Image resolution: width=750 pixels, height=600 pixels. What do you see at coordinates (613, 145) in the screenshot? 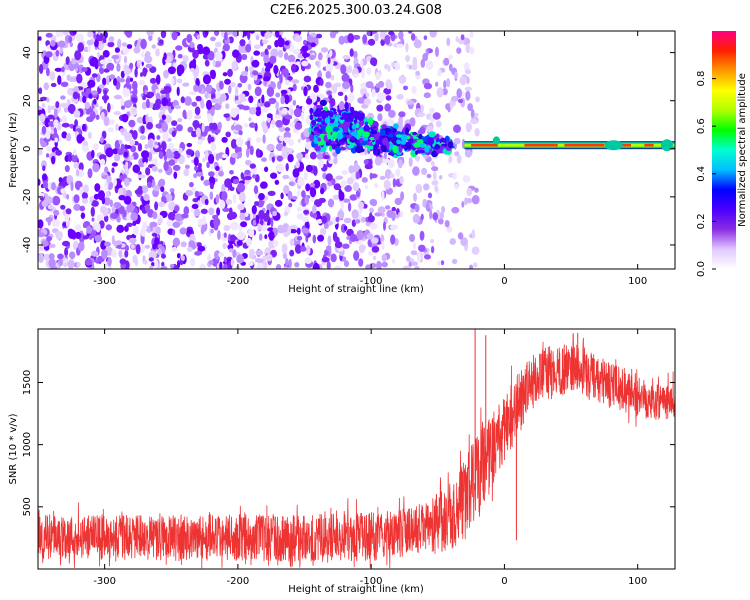
I see `carrier-mid-blob` at bounding box center [613, 145].